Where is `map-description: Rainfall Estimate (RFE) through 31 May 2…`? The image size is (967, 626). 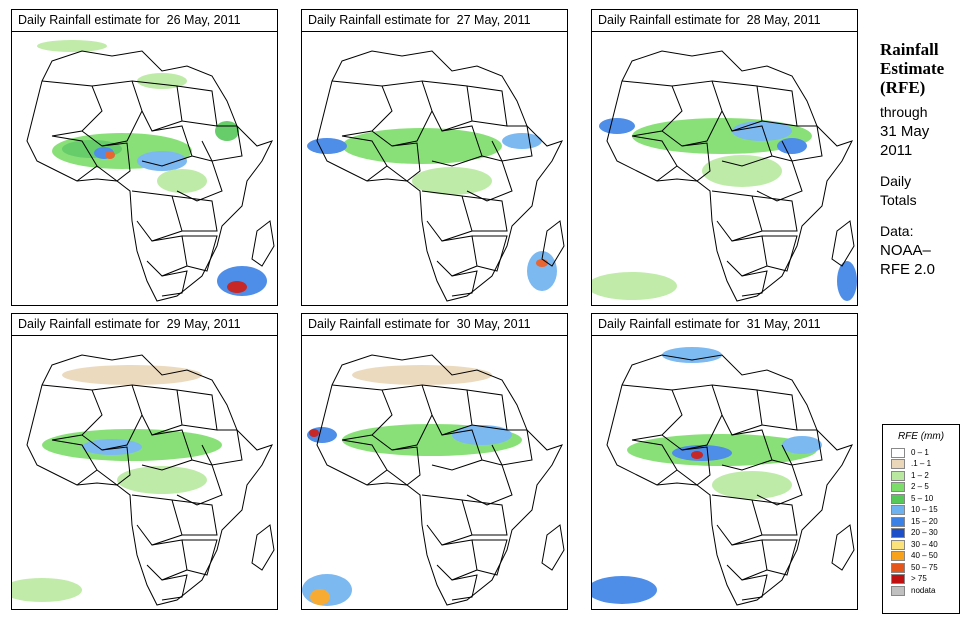
map-description: Rainfall Estimate (RFE) through 31 May 2… is located at coordinates (922, 159).